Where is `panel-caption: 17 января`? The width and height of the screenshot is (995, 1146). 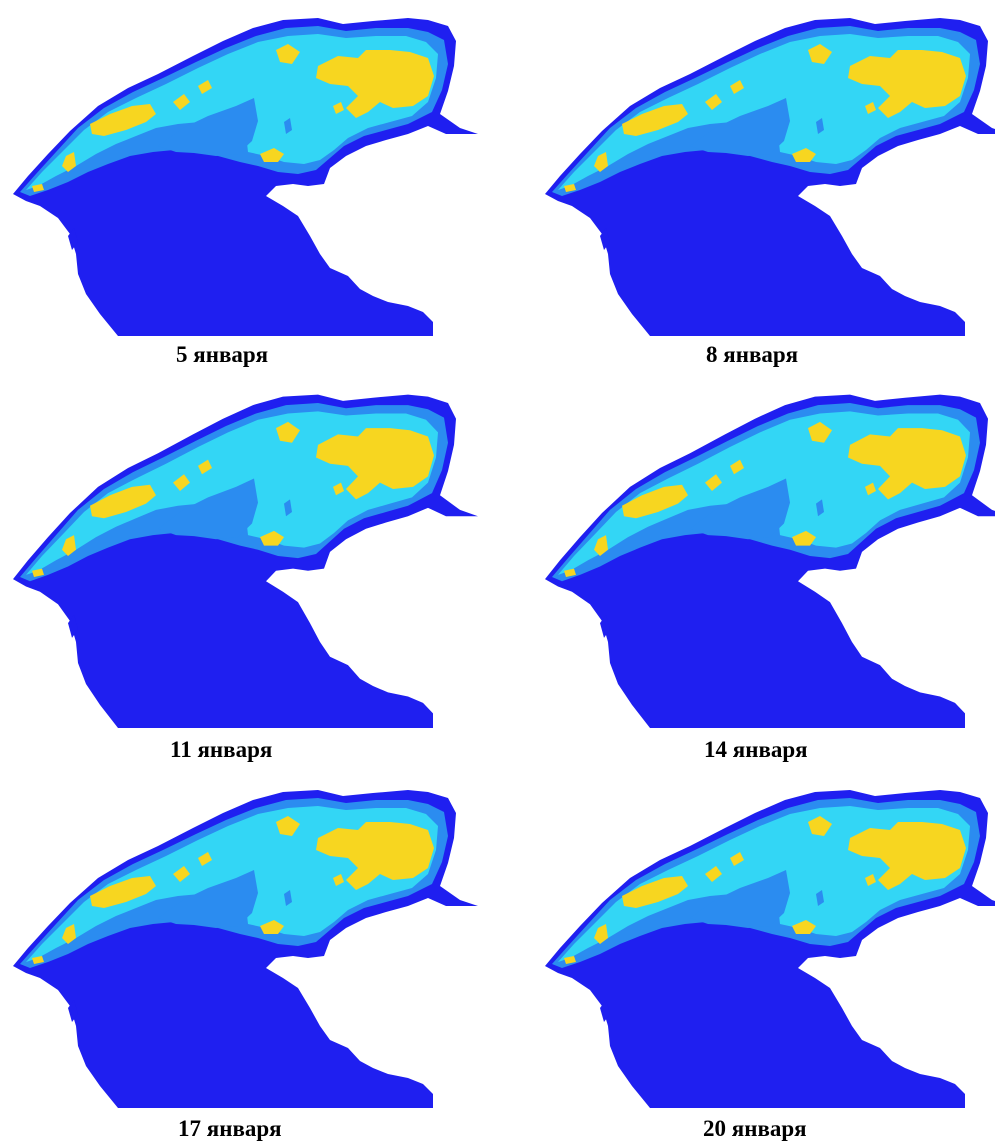
panel-caption: 17 января is located at coordinates (230, 1128).